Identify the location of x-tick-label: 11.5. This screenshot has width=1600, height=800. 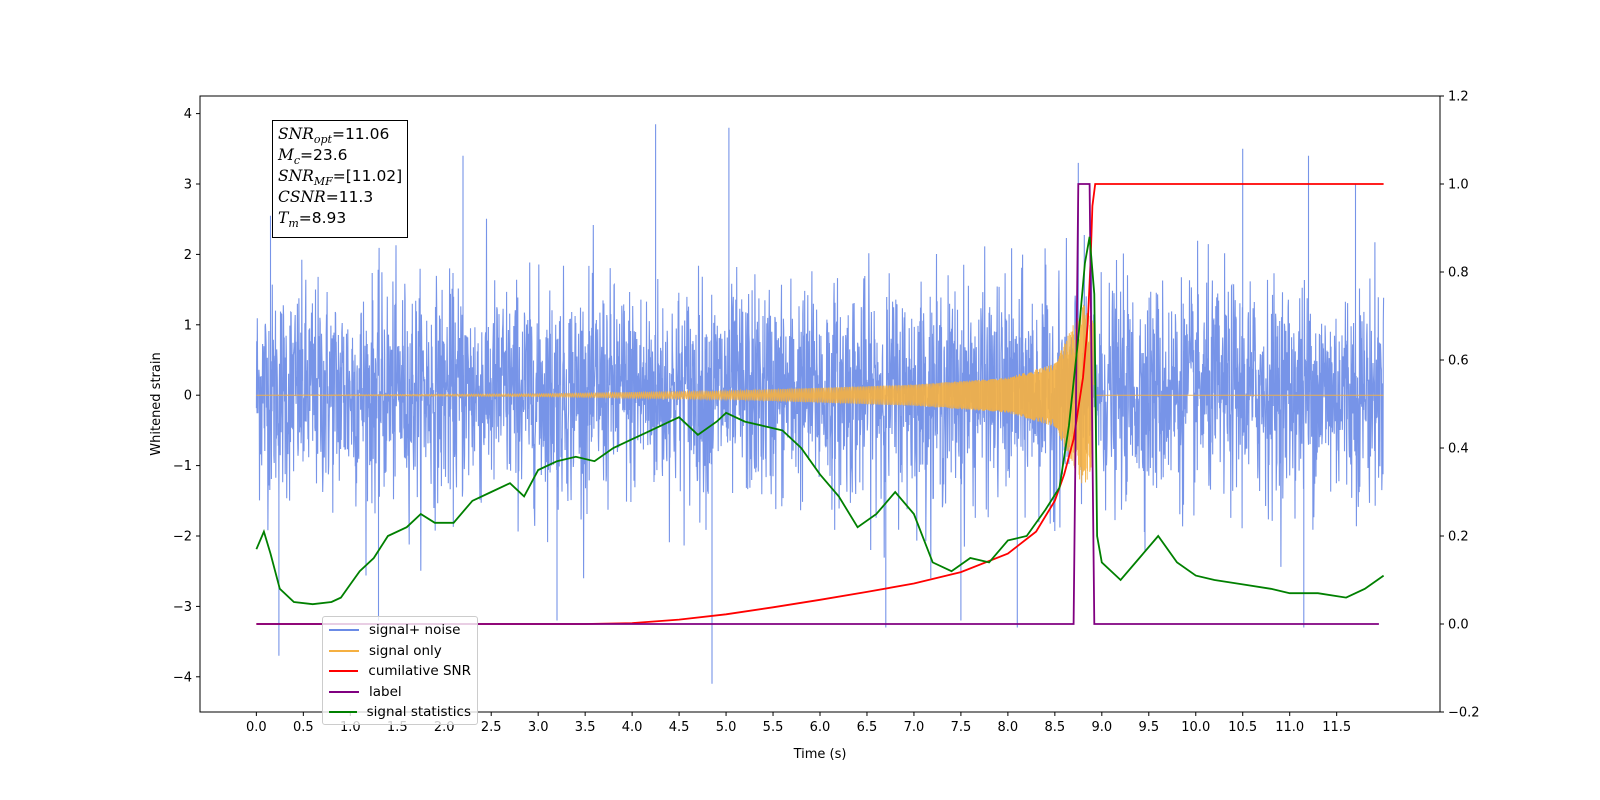
(1336, 727).